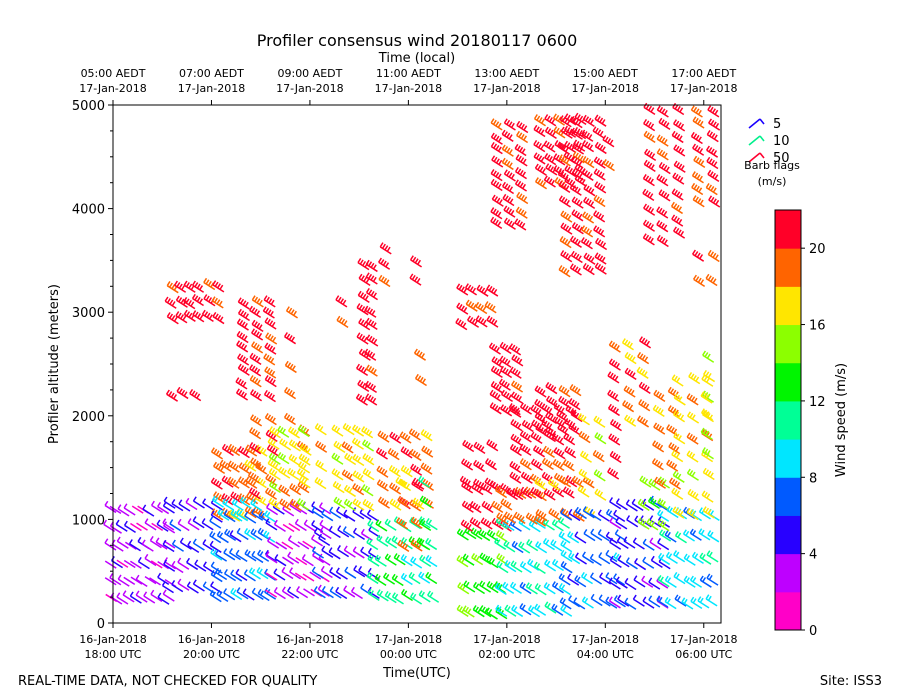 This screenshot has width=900, height=700. I want to click on colorbar-segment, so click(788, 611).